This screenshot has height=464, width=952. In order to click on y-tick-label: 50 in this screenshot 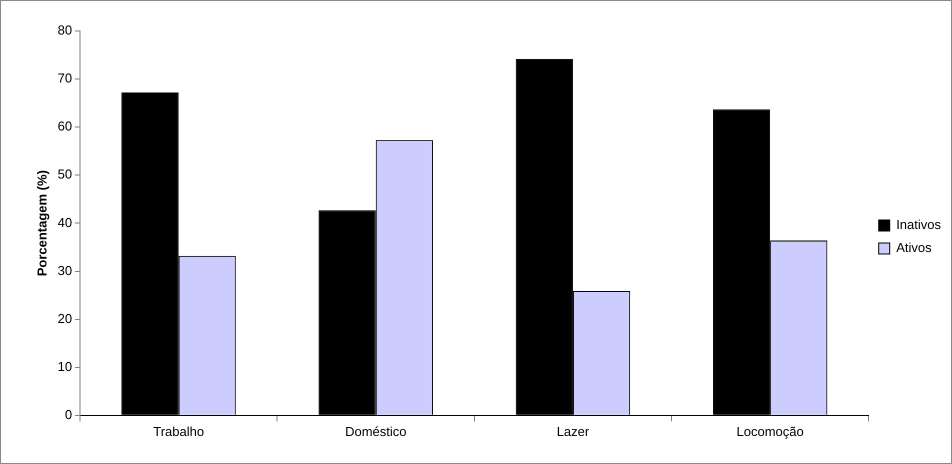, I will do `click(65, 174)`.